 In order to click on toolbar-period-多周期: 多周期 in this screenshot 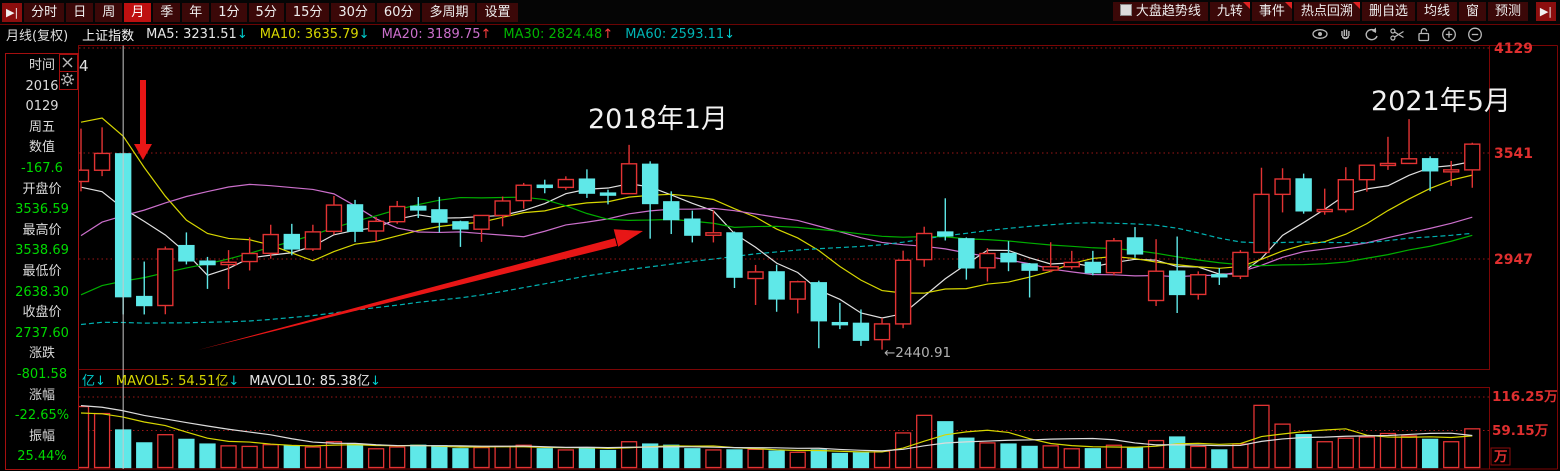, I will do `click(449, 12)`.